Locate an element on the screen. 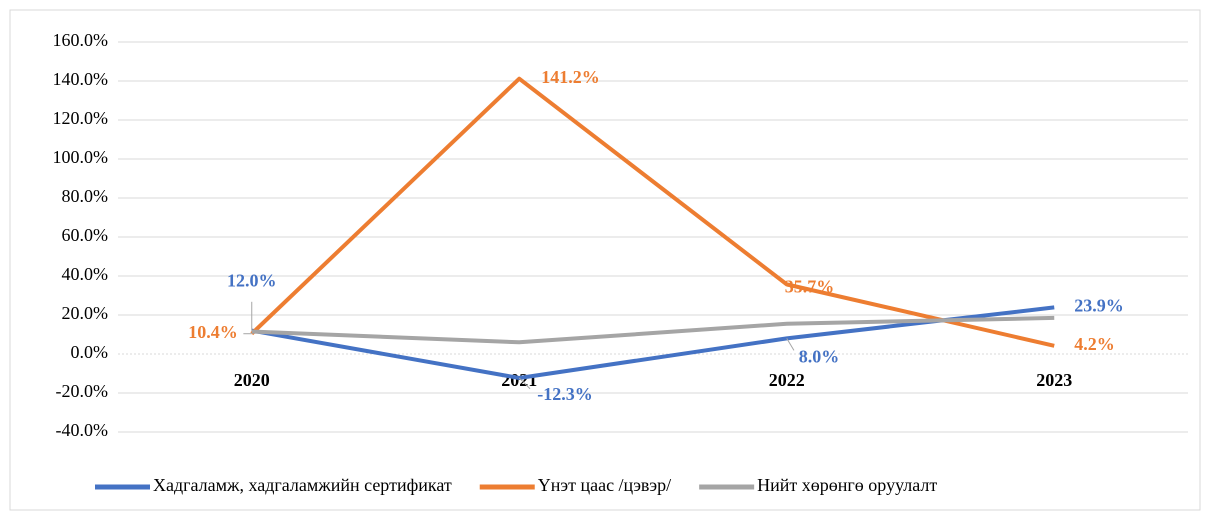 The height and width of the screenshot is (518, 1206). data-label: 8.0% is located at coordinates (819, 357).